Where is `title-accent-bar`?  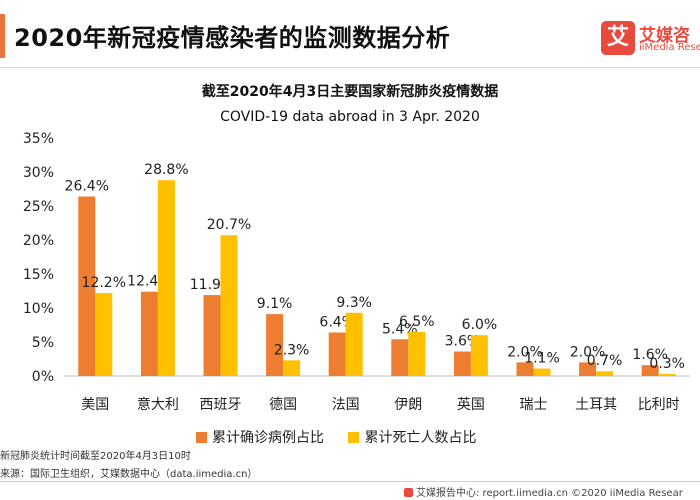 title-accent-bar is located at coordinates (2, 36).